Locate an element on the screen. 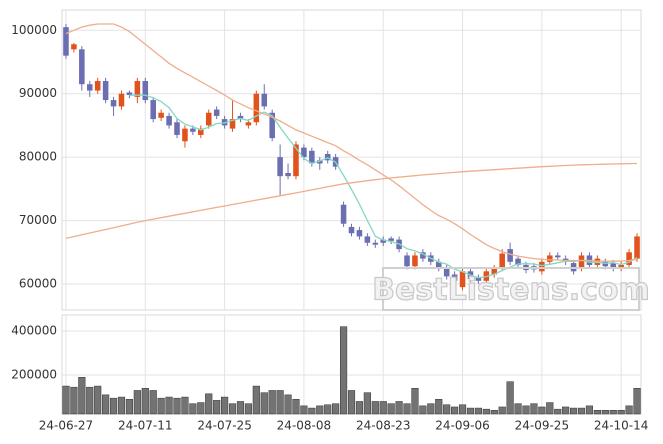  watermark-box is located at coordinates (511, 289).